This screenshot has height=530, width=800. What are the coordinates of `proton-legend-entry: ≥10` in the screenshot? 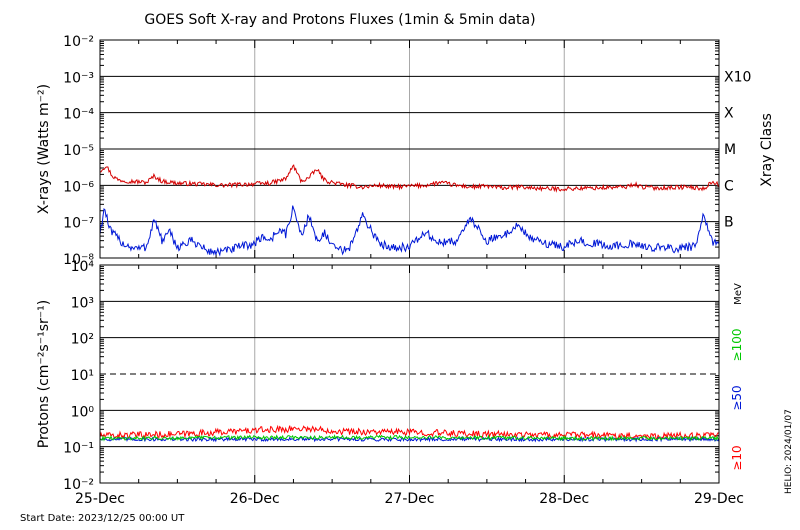 It's located at (737, 457).